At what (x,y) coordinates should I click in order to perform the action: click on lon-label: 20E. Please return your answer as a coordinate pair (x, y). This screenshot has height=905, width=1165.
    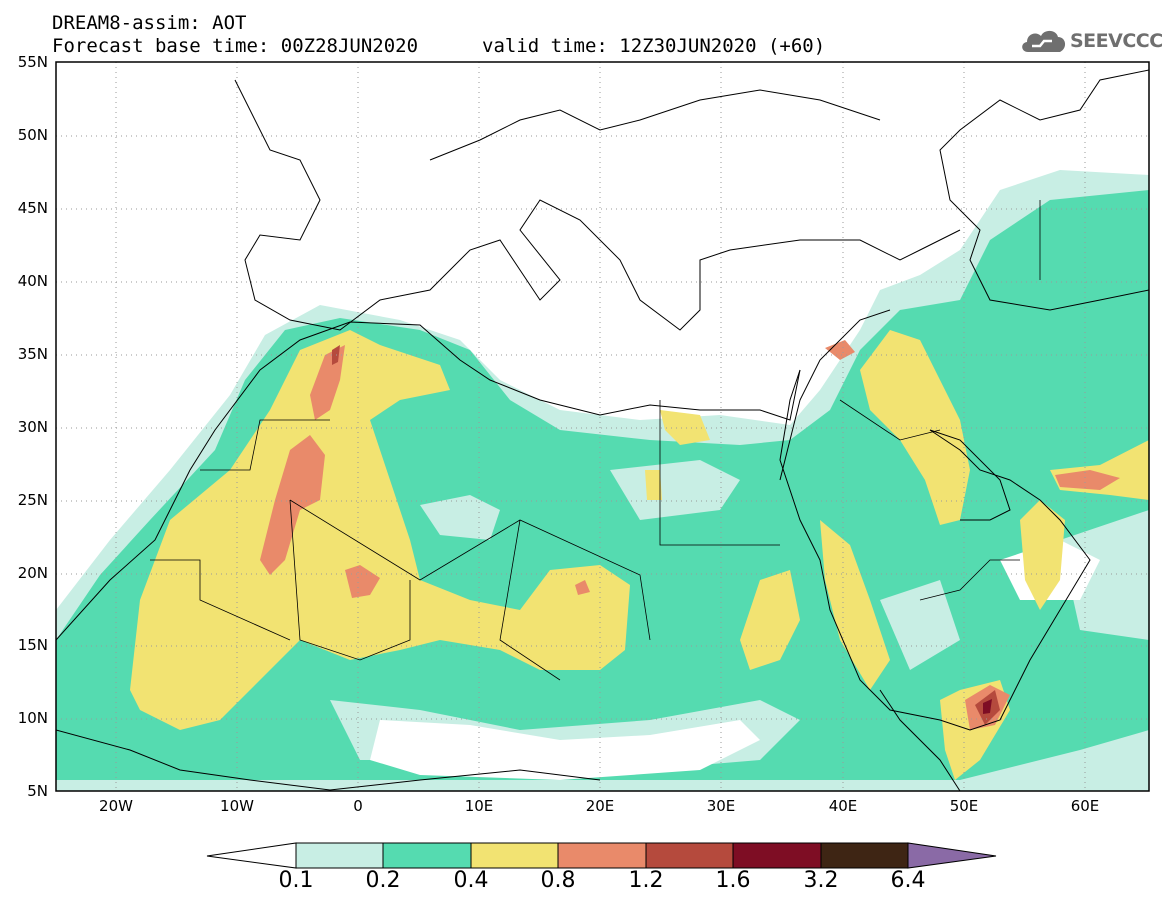
    Looking at the image, I should click on (600, 806).